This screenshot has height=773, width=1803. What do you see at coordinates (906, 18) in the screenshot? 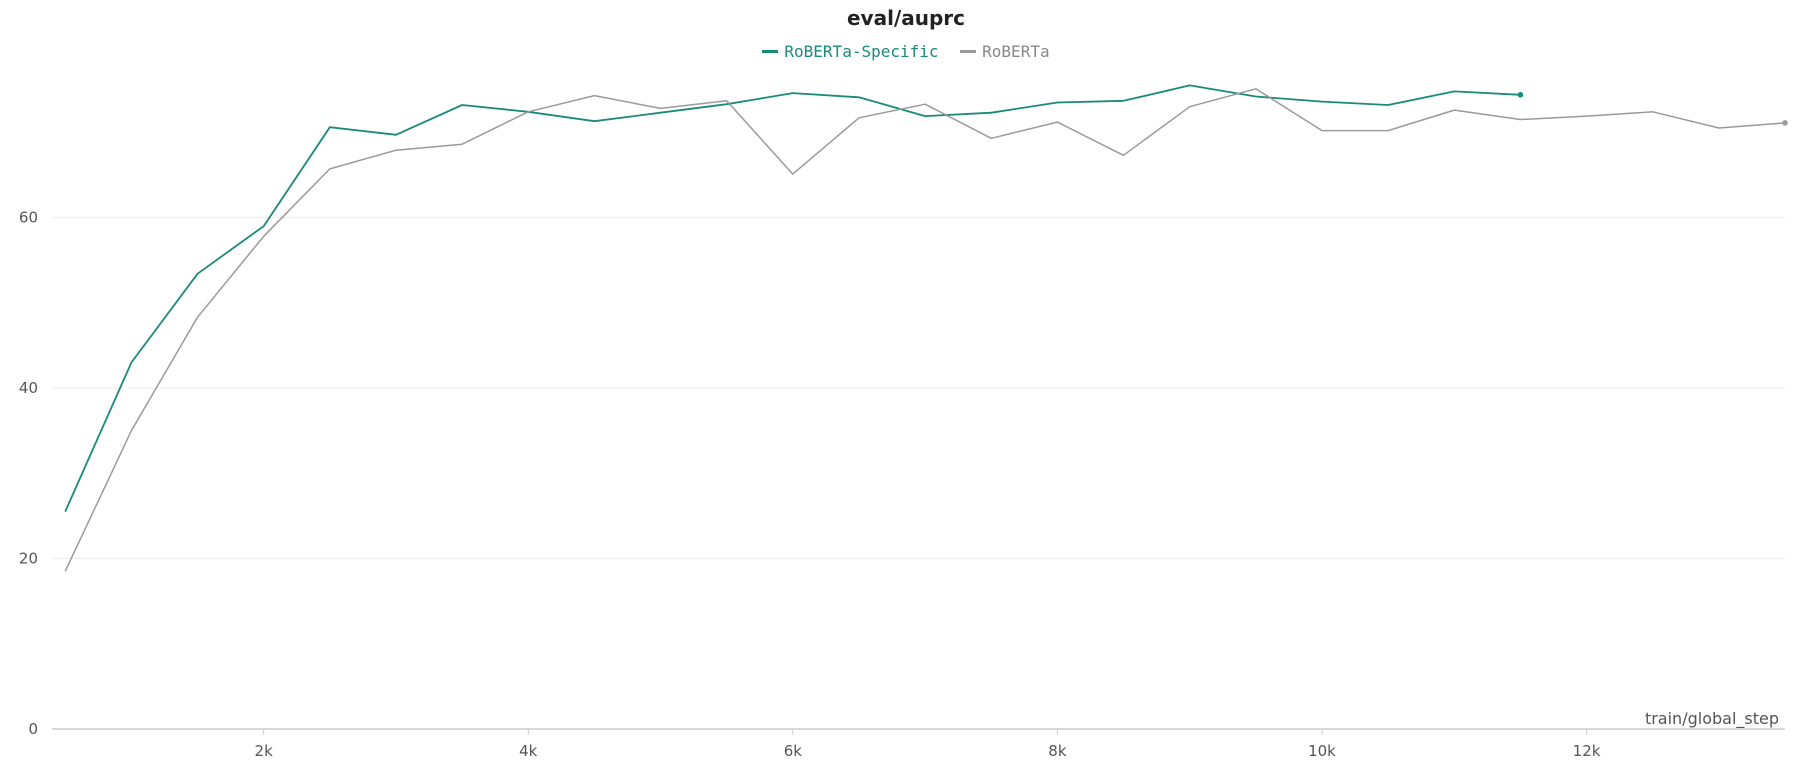
I see `chart-title: eval/auprc` at bounding box center [906, 18].